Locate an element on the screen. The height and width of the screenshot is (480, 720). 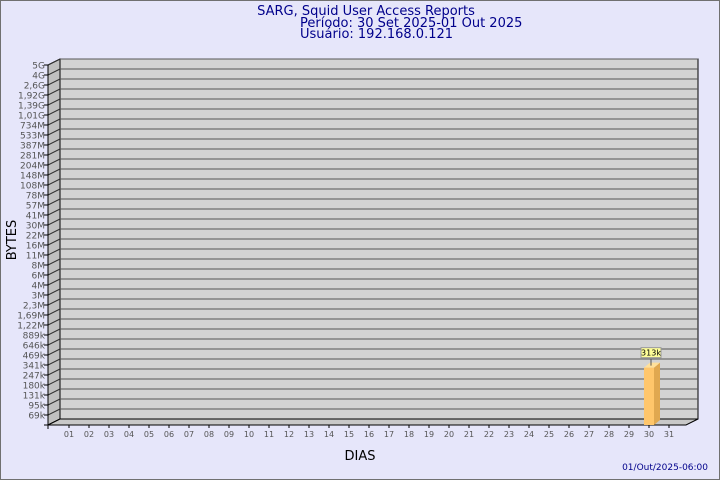
y-tick-label: 30M is located at coordinates (35, 227).